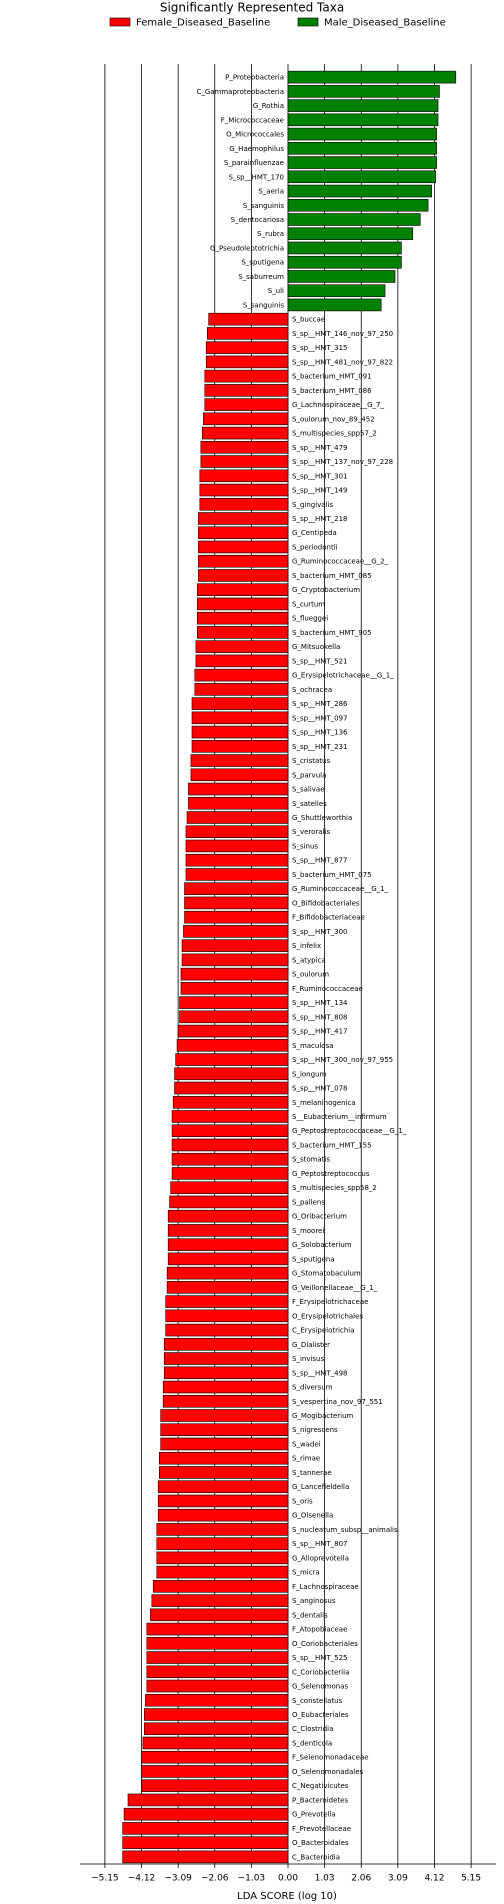 The height and width of the screenshot is (1904, 504). What do you see at coordinates (262, 263) in the screenshot?
I see `category-label: S_sputigena` at bounding box center [262, 263].